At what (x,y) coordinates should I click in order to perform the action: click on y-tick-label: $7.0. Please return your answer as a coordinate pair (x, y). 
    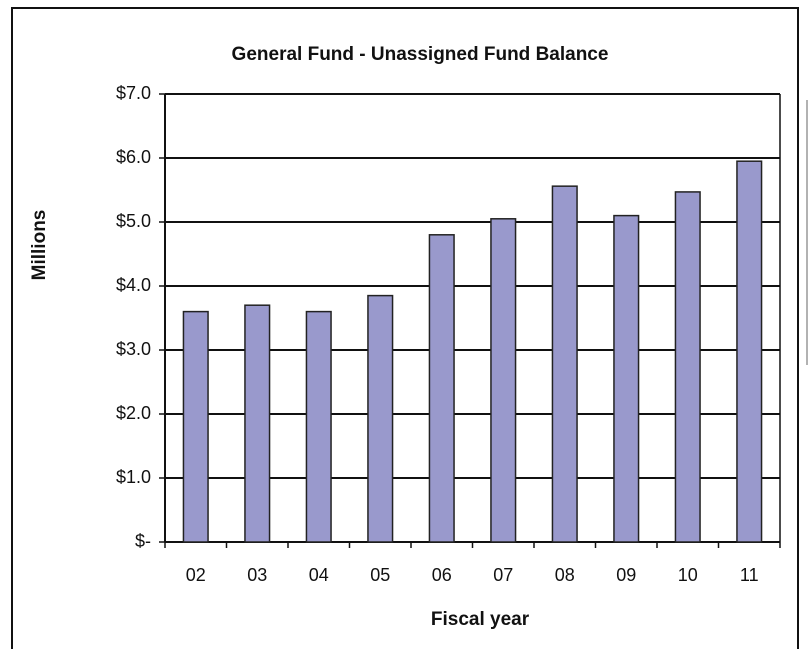
    Looking at the image, I should click on (133, 93).